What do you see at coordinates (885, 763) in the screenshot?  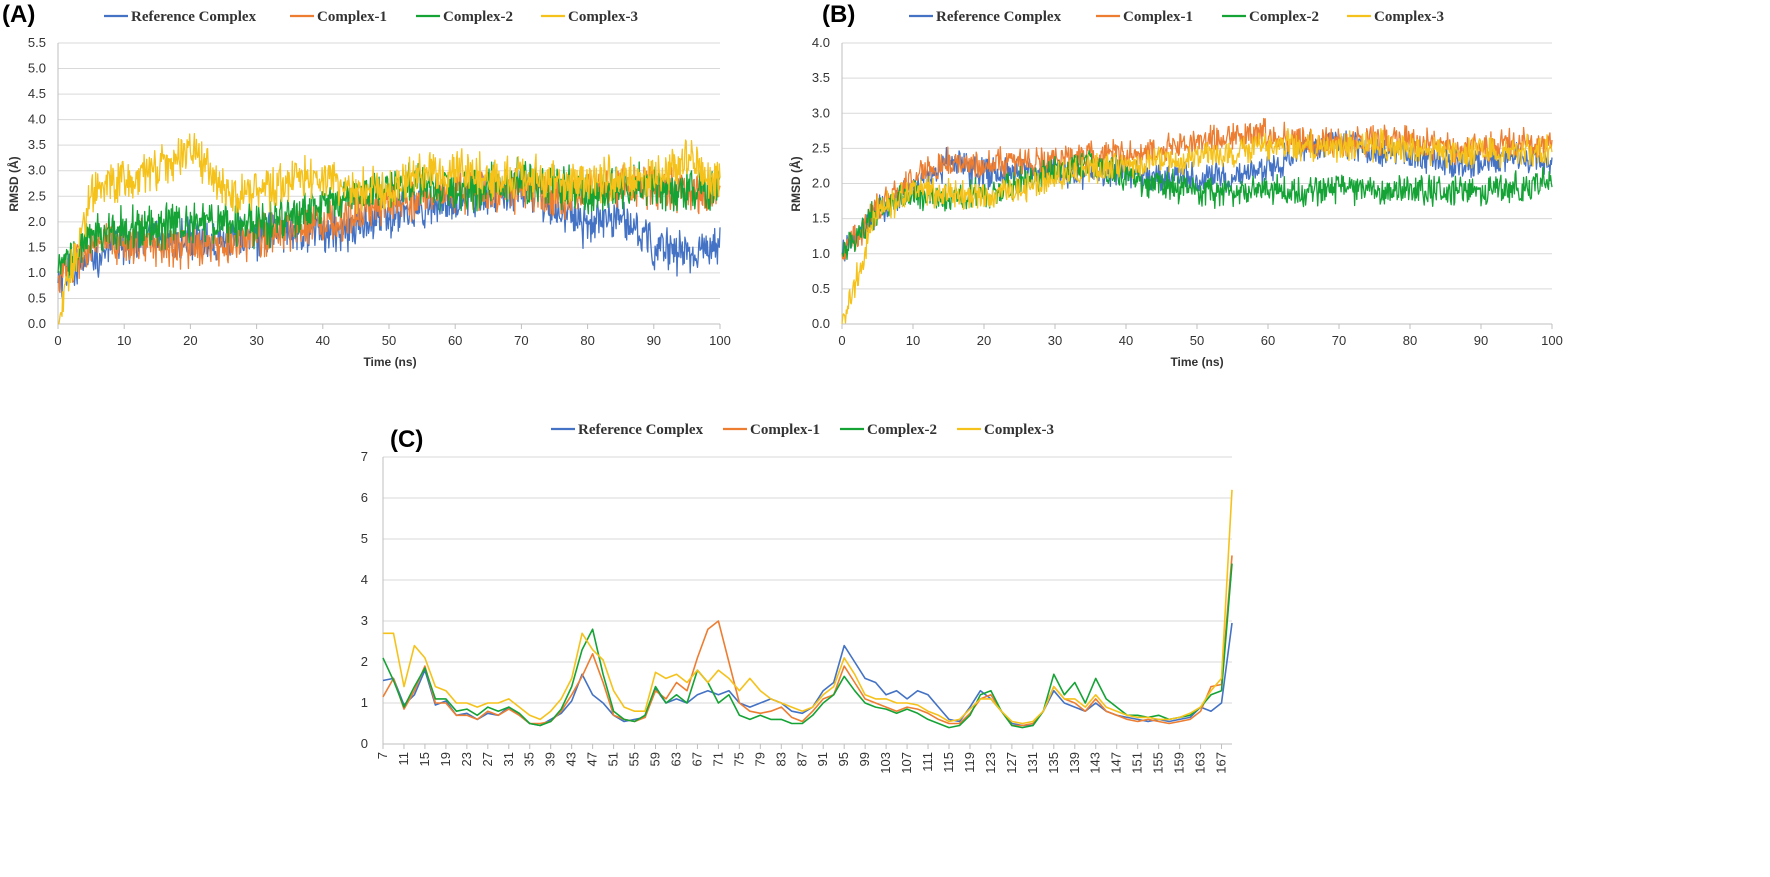 I see `panel-c-x-tick-label: 103` at bounding box center [885, 763].